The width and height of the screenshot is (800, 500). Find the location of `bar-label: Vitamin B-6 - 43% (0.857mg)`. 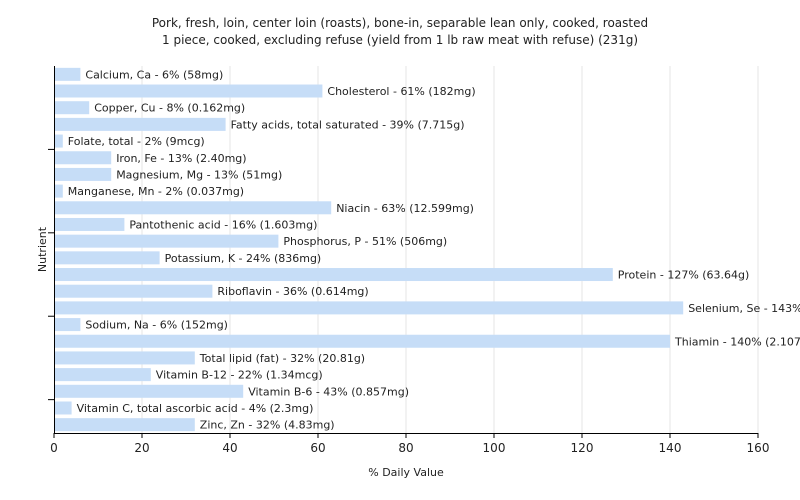

bar-label: Vitamin B-6 - 43% (0.857mg) is located at coordinates (328, 391).